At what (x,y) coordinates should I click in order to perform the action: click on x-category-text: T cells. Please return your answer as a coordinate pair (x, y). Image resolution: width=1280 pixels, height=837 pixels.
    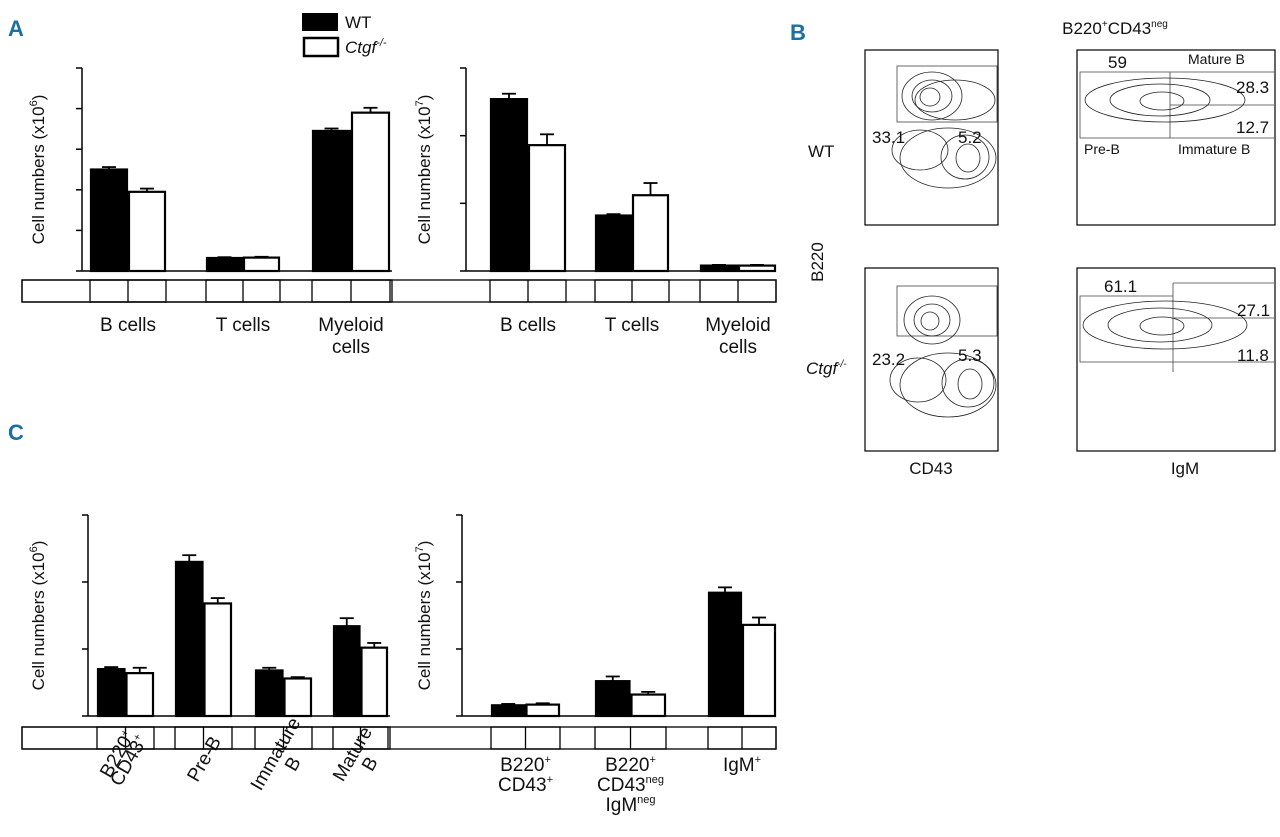
    Looking at the image, I should click on (632, 325).